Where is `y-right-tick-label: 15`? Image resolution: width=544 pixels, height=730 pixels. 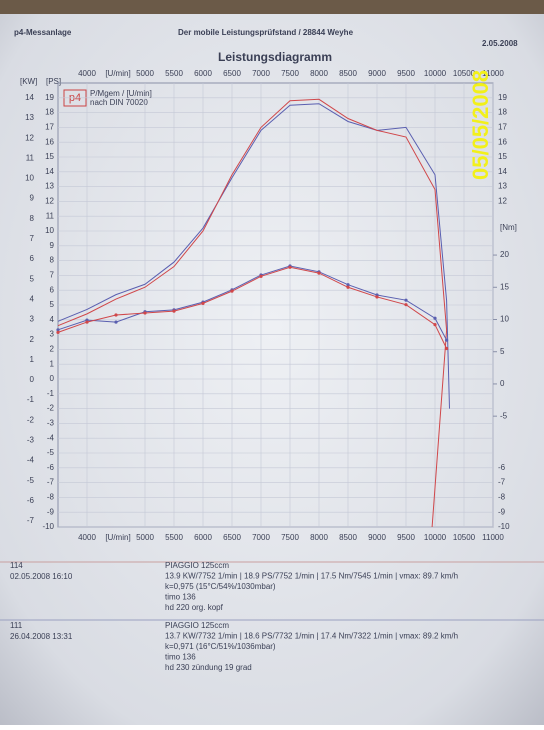 y-right-tick-label: 15 is located at coordinates (502, 156).